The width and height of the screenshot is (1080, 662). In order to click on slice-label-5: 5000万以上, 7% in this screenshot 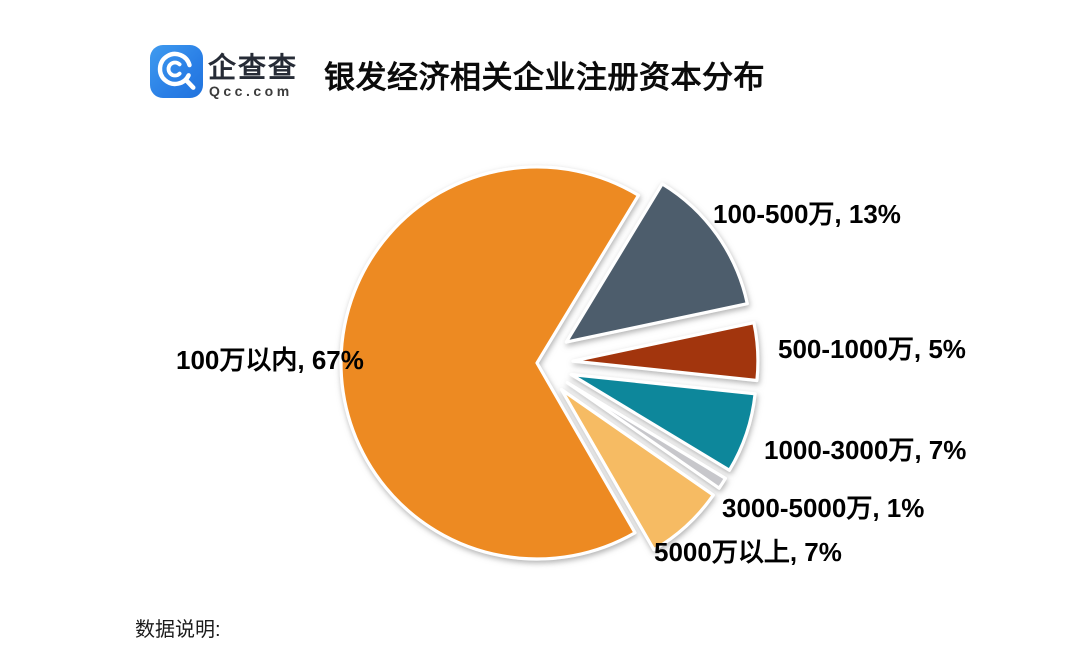, I will do `click(748, 552)`.